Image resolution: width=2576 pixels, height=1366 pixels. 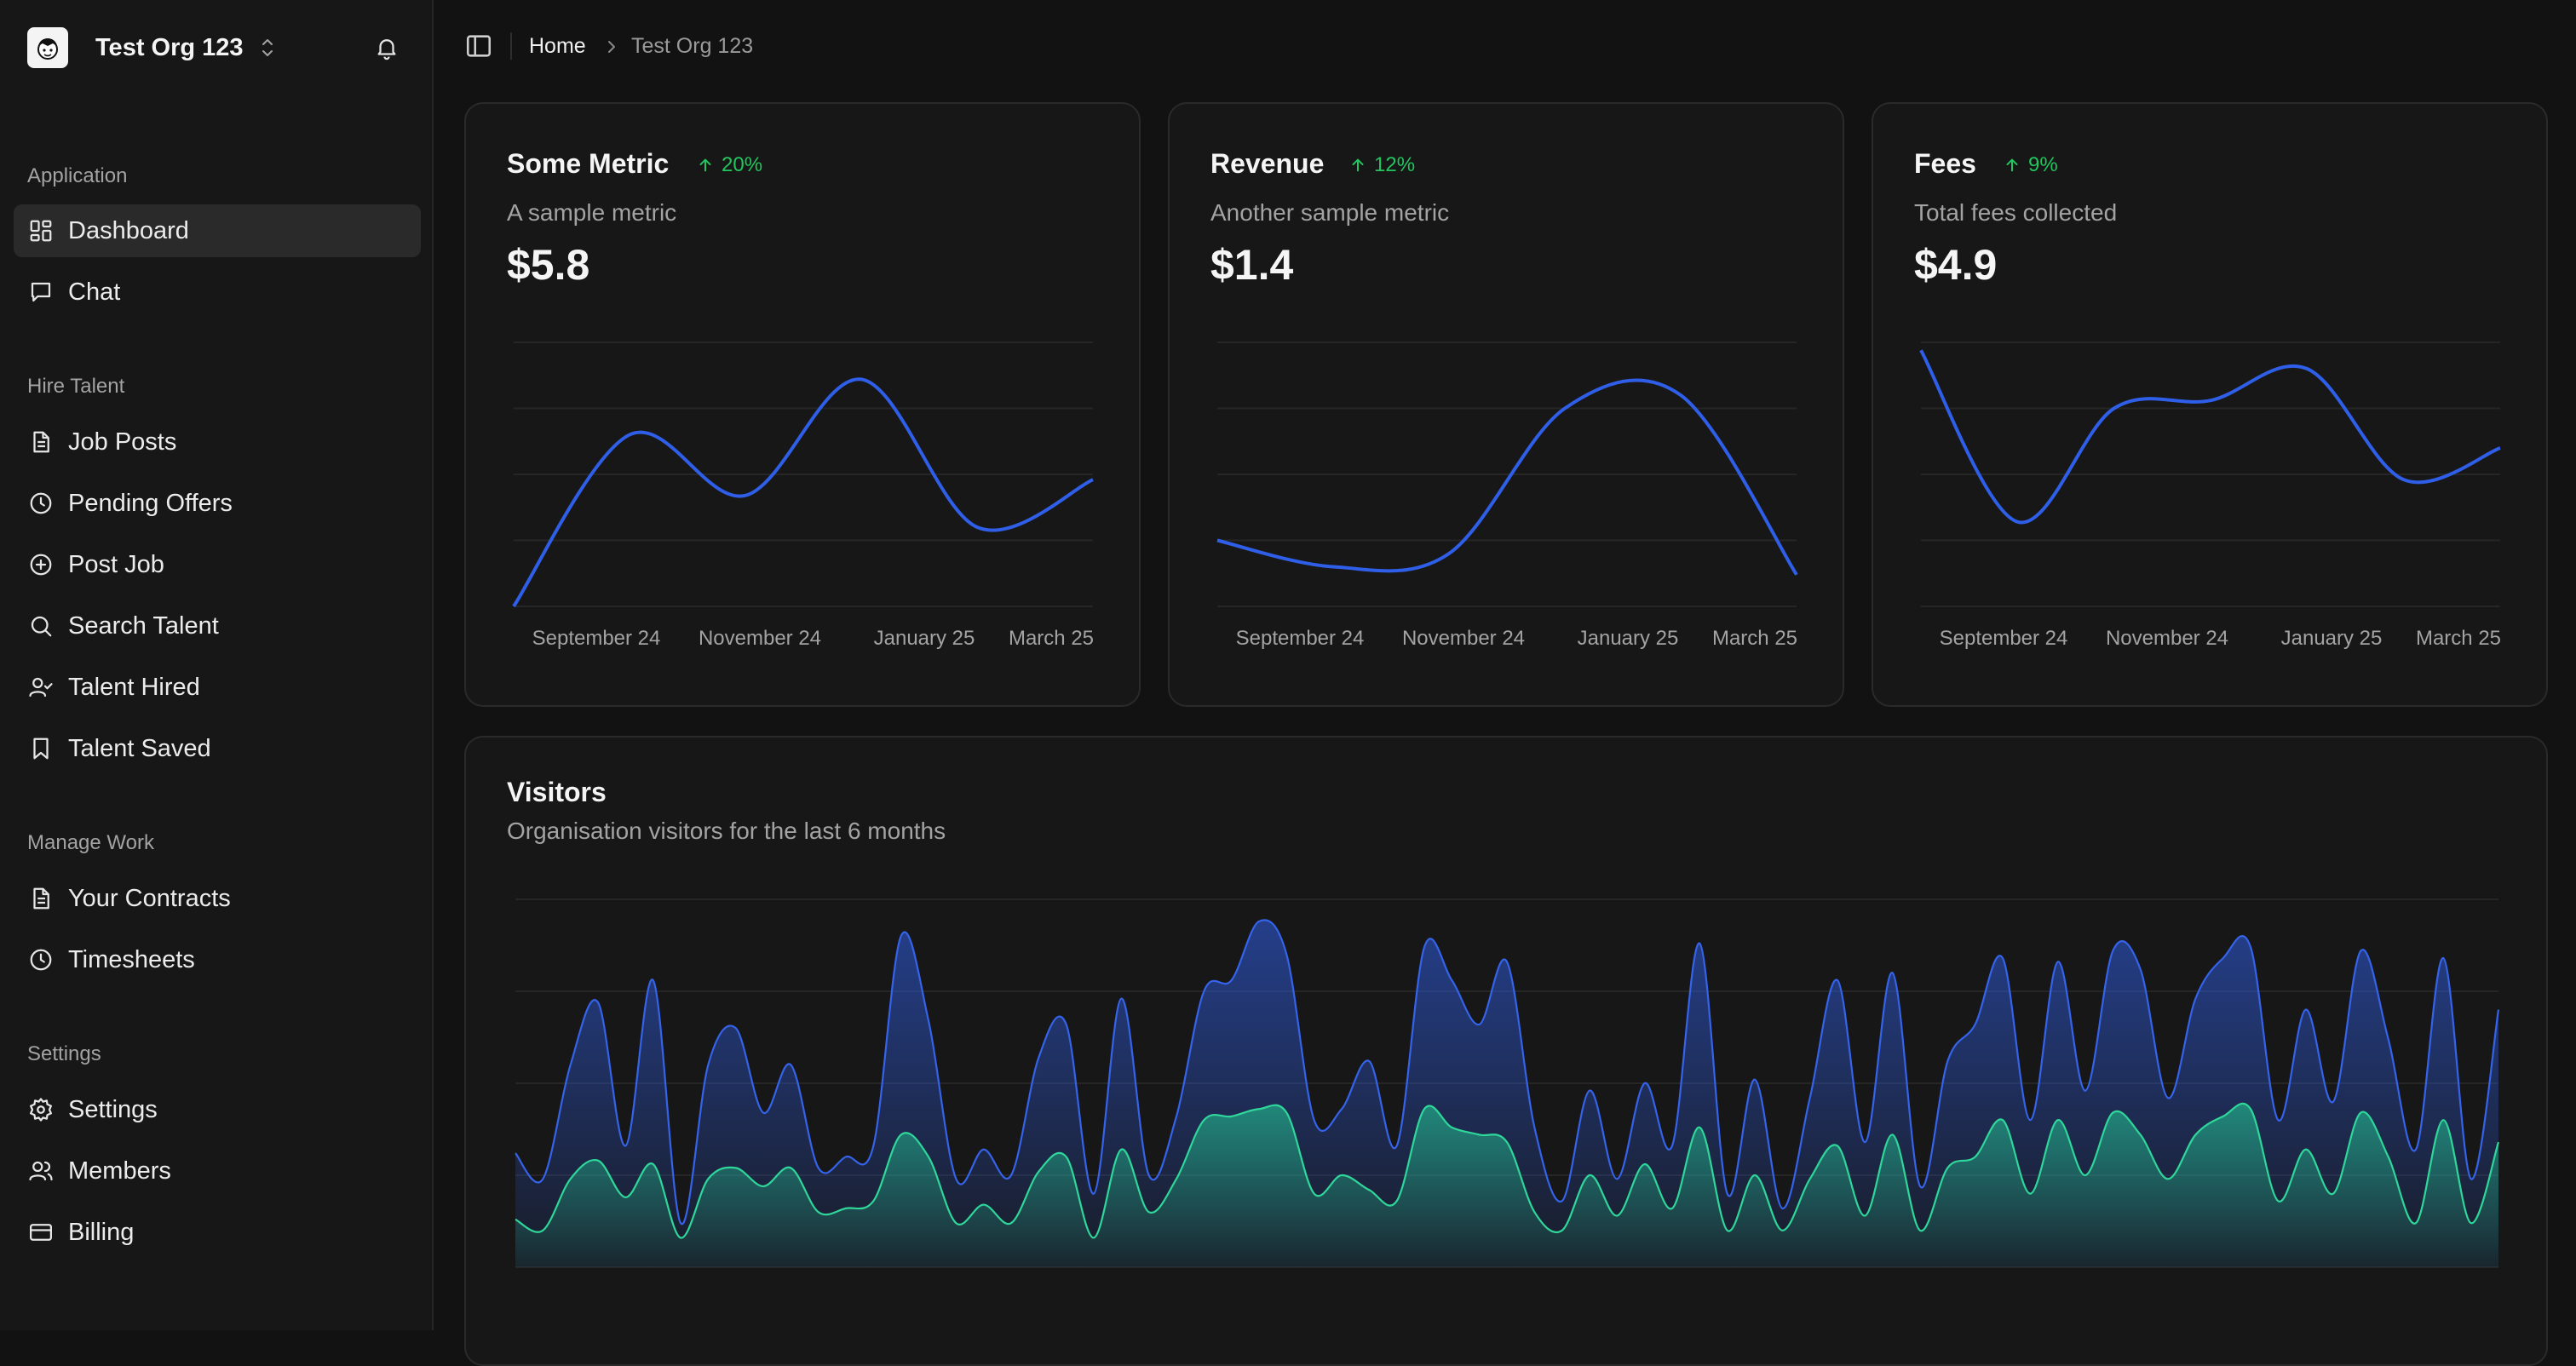 What do you see at coordinates (128, 230) in the screenshot?
I see `sidebar-item-label: Dashboard` at bounding box center [128, 230].